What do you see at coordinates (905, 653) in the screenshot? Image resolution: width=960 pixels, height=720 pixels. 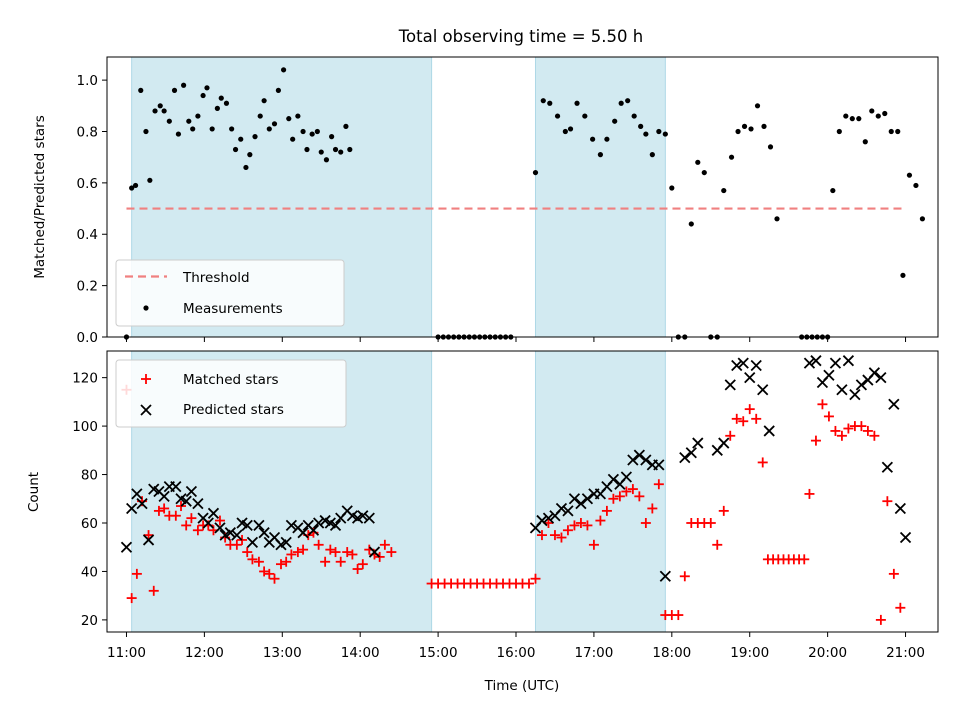 I see `x-tick-label: 21:00` at bounding box center [905, 653].